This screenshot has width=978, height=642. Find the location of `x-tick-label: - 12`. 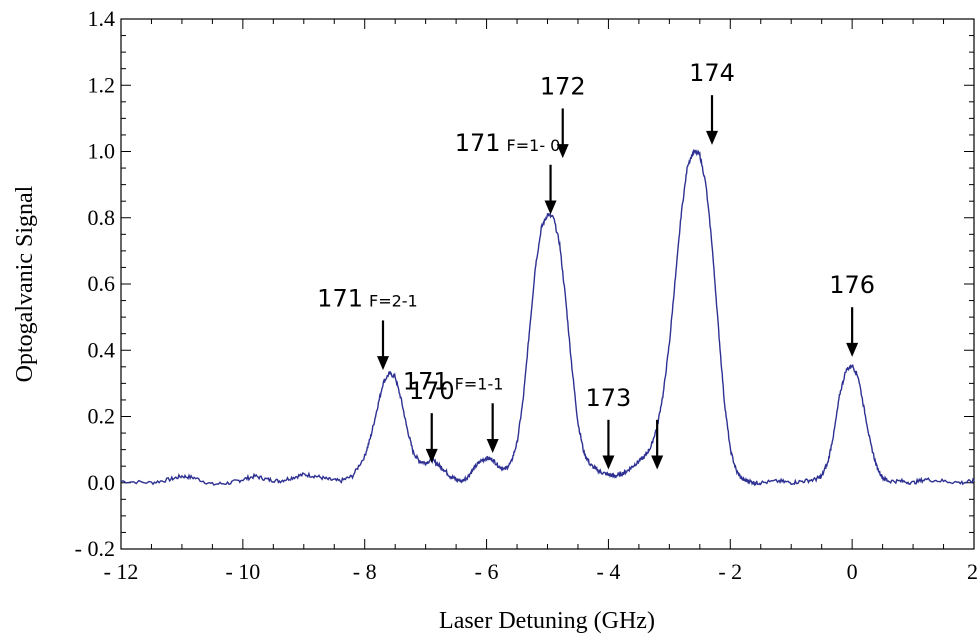

x-tick-label: - 12 is located at coordinates (121, 571).